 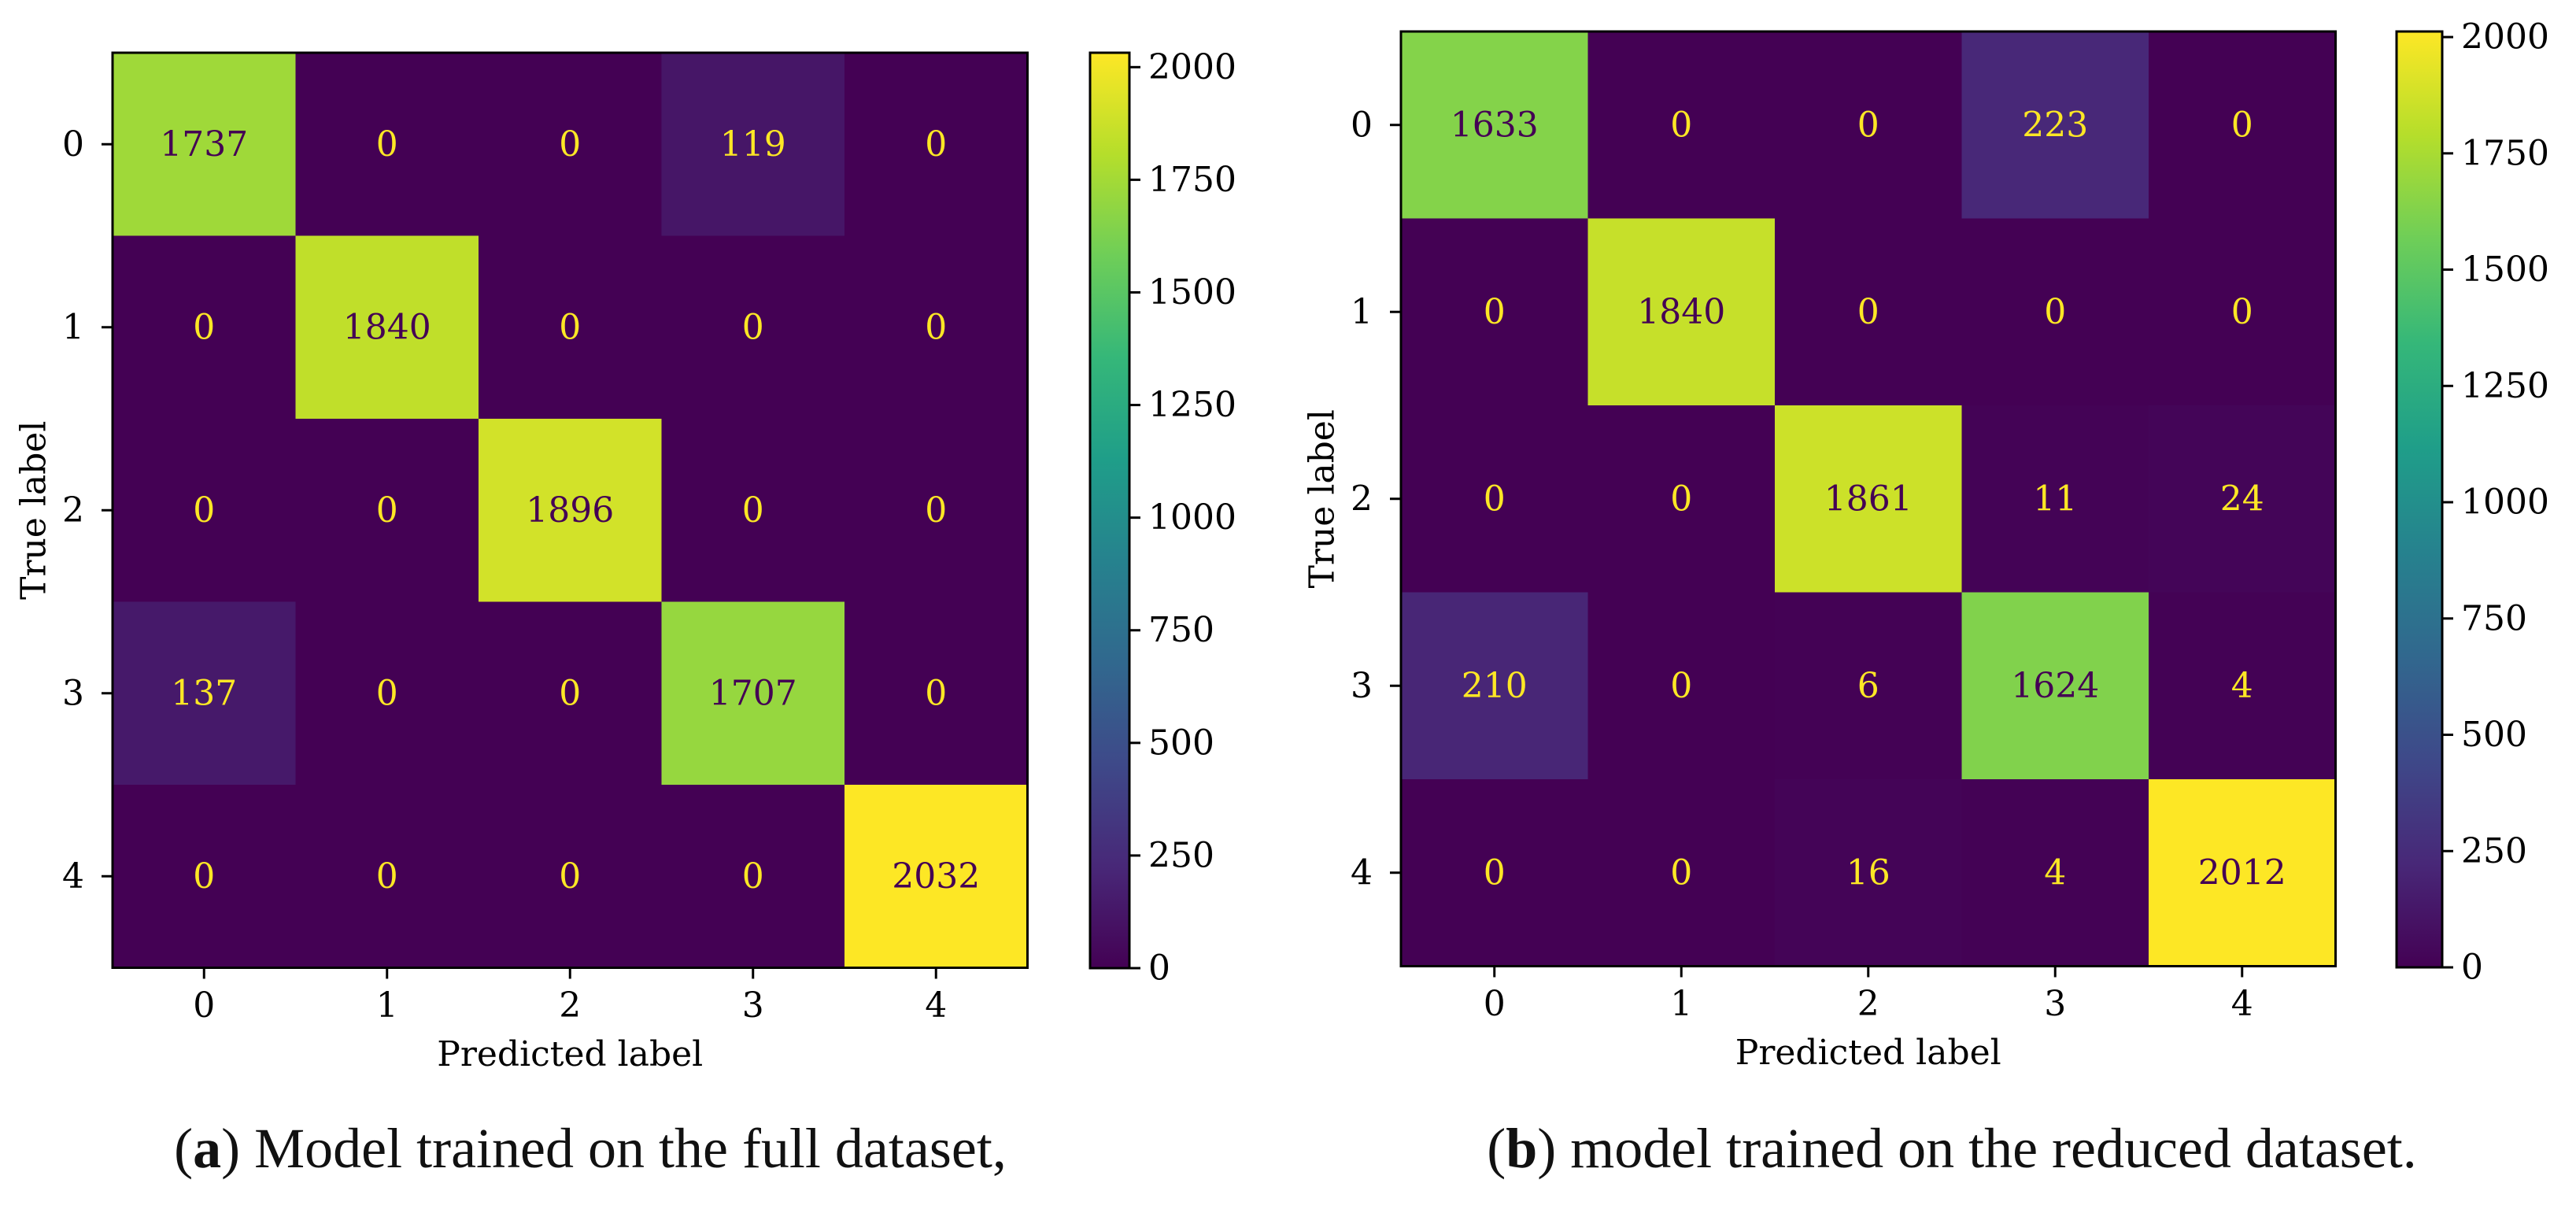 I want to click on cell-value-b-3-3: 1624, so click(x=2055, y=686).